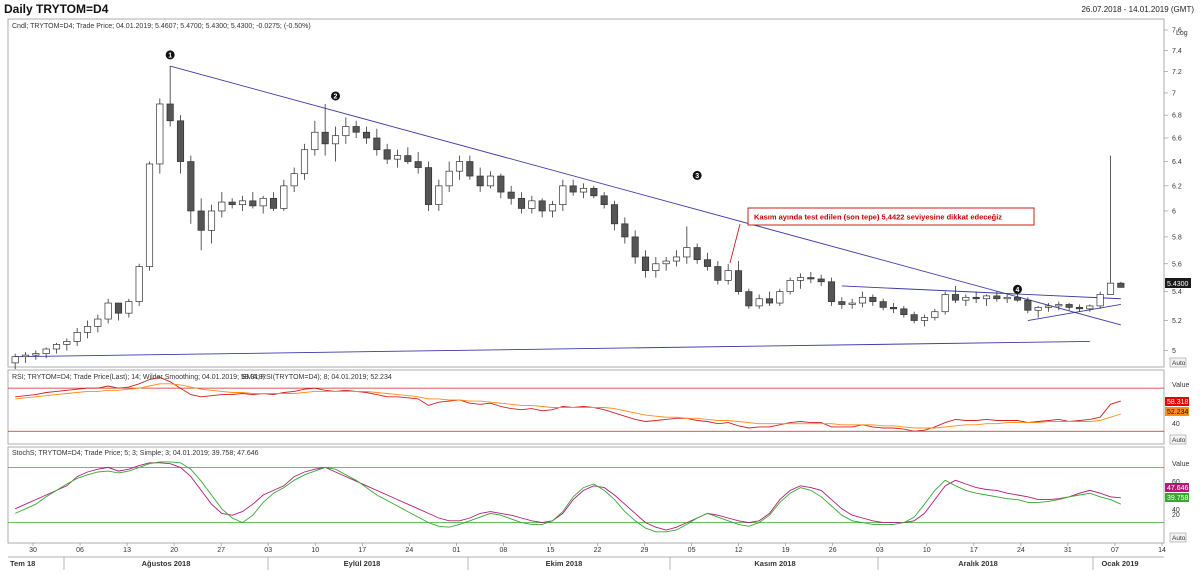  I want to click on x-tick-label: 06, so click(80, 550).